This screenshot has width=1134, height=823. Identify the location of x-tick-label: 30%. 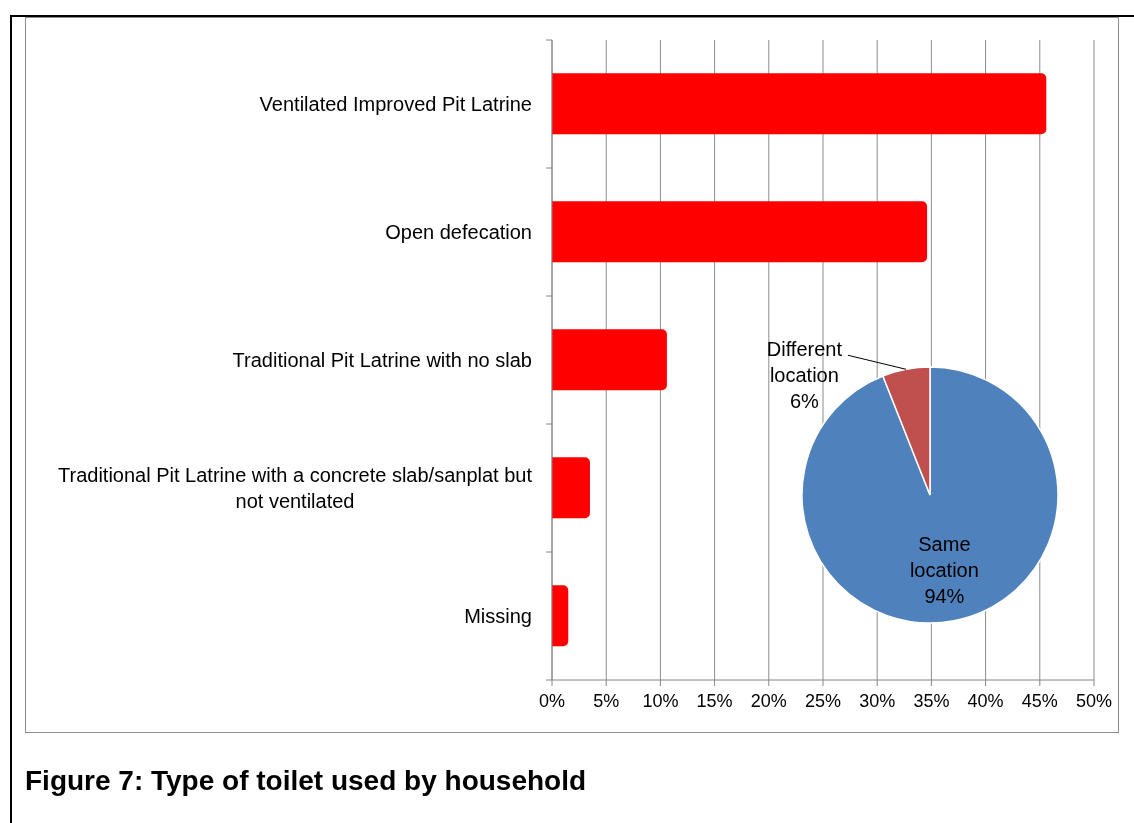
(877, 700).